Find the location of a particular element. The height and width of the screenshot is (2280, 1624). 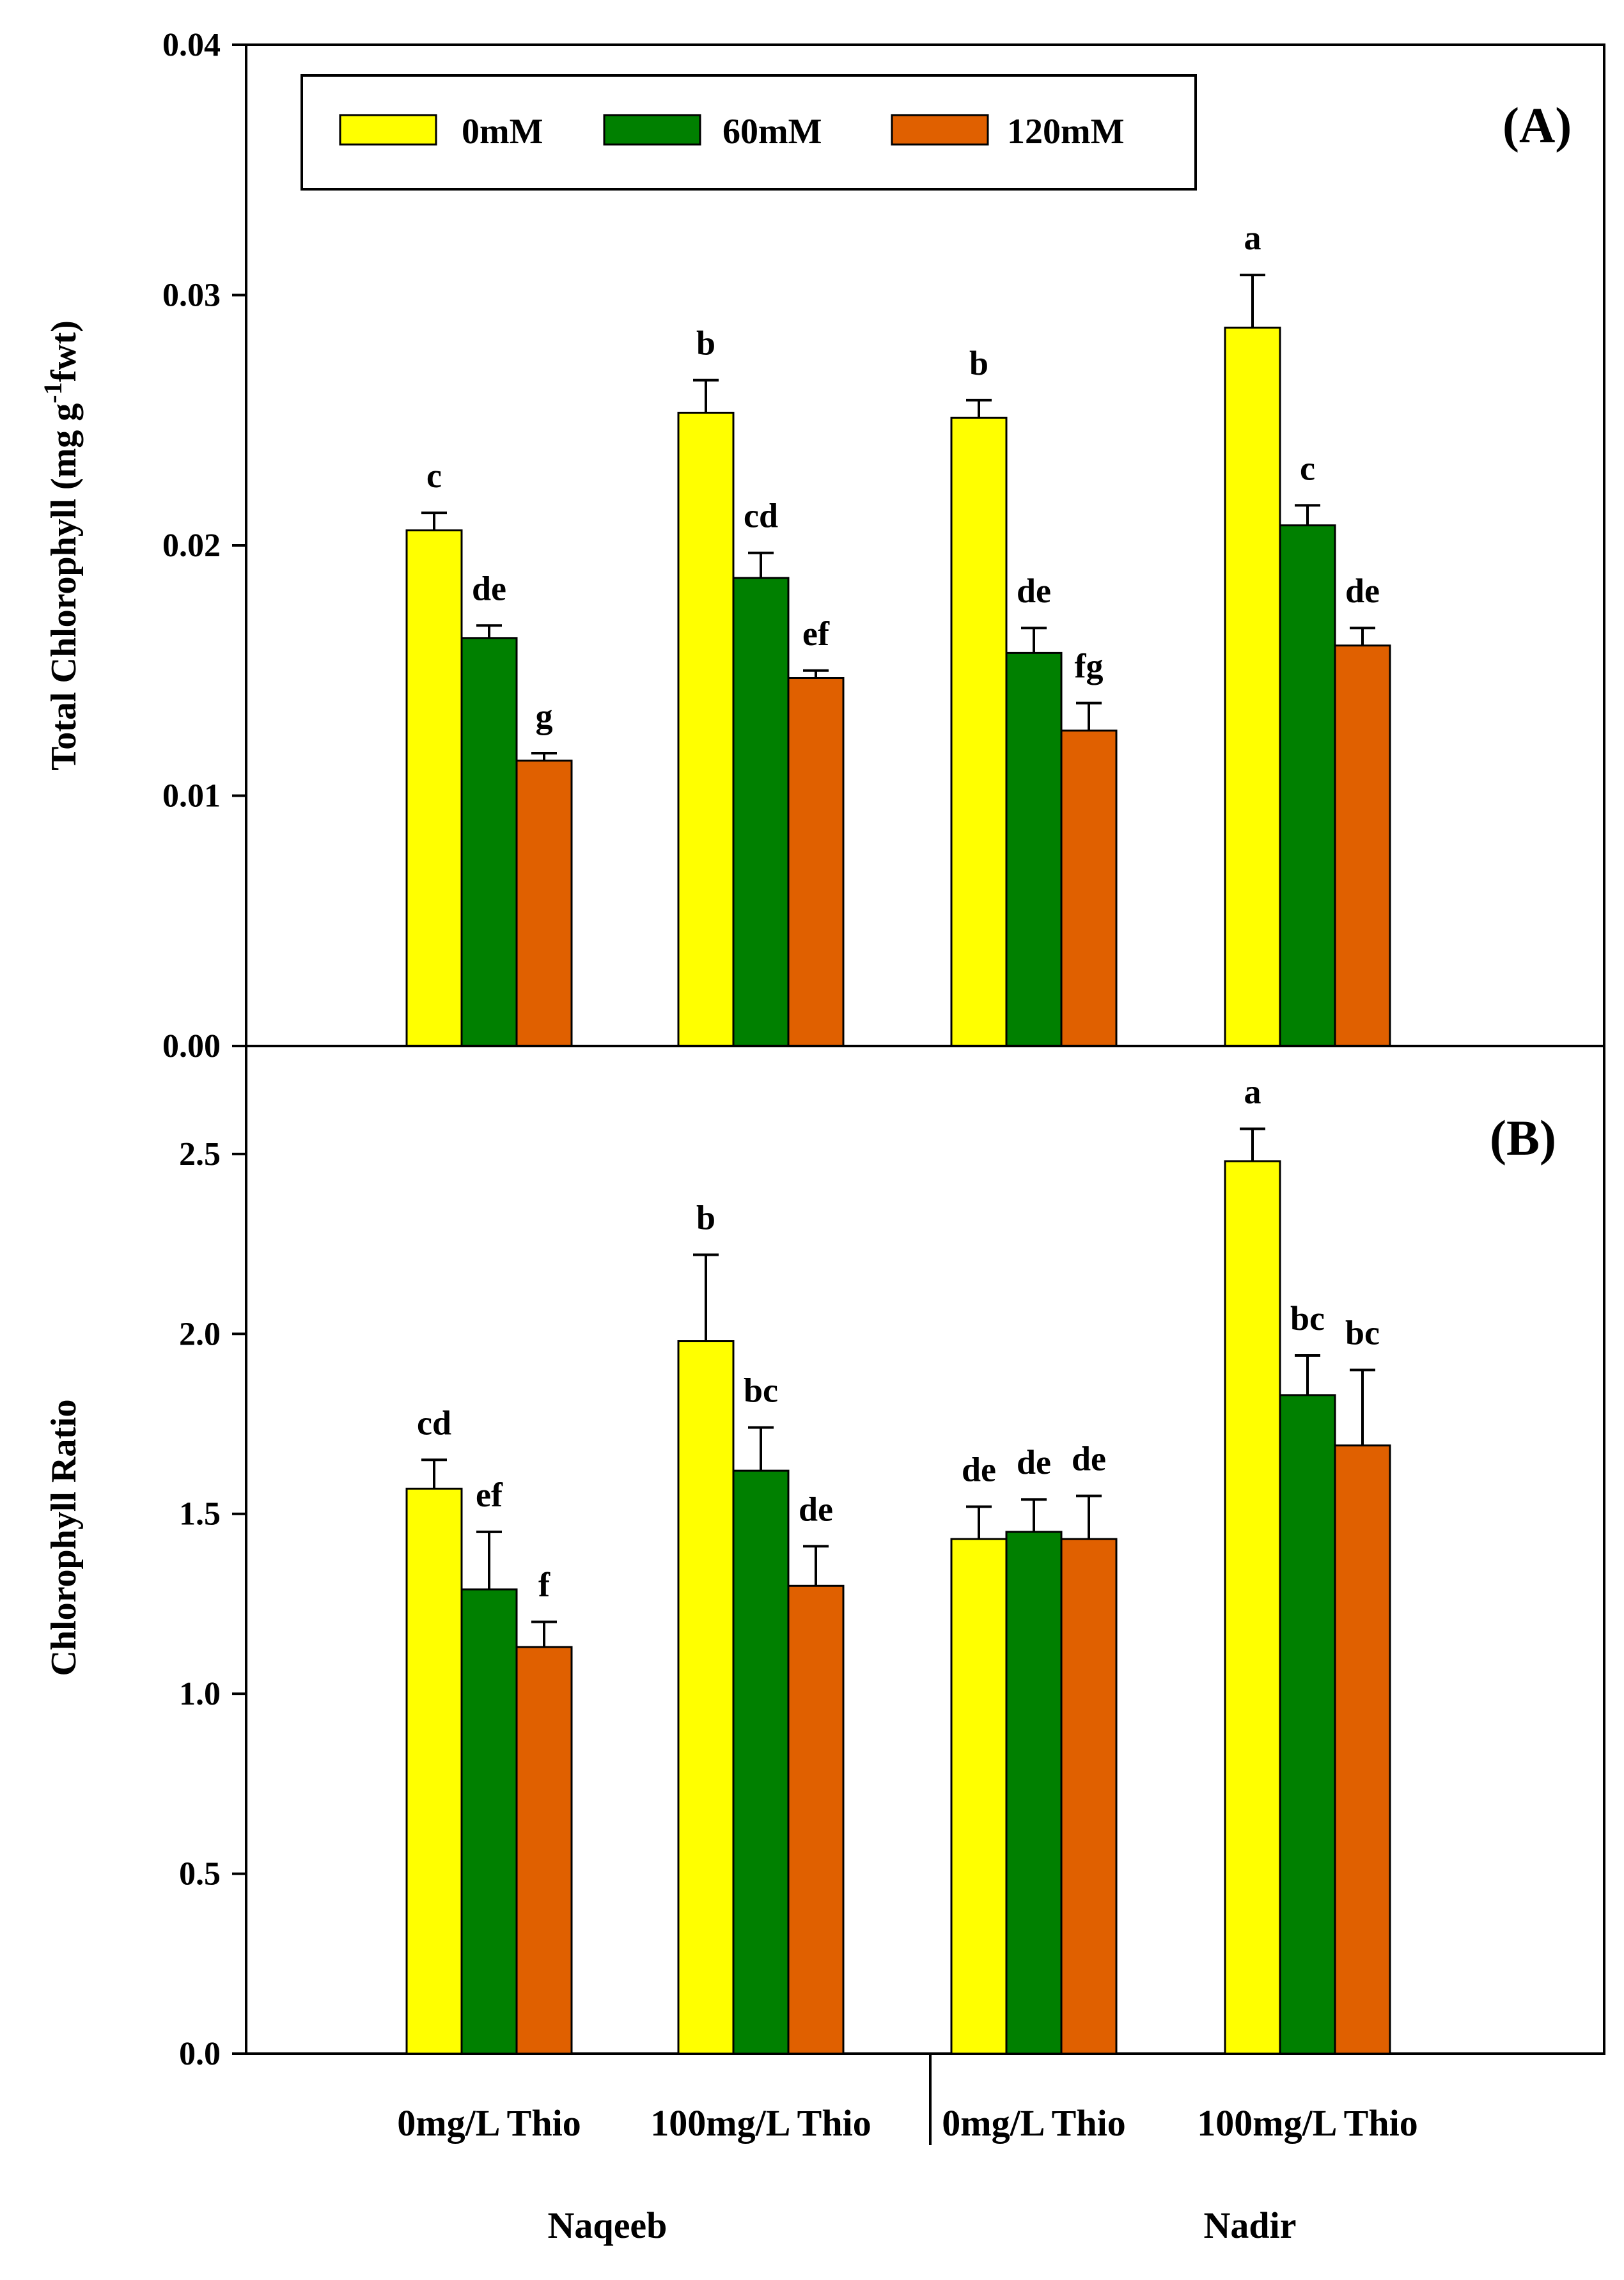

panel-b-significance-label: f is located at coordinates (544, 1585).